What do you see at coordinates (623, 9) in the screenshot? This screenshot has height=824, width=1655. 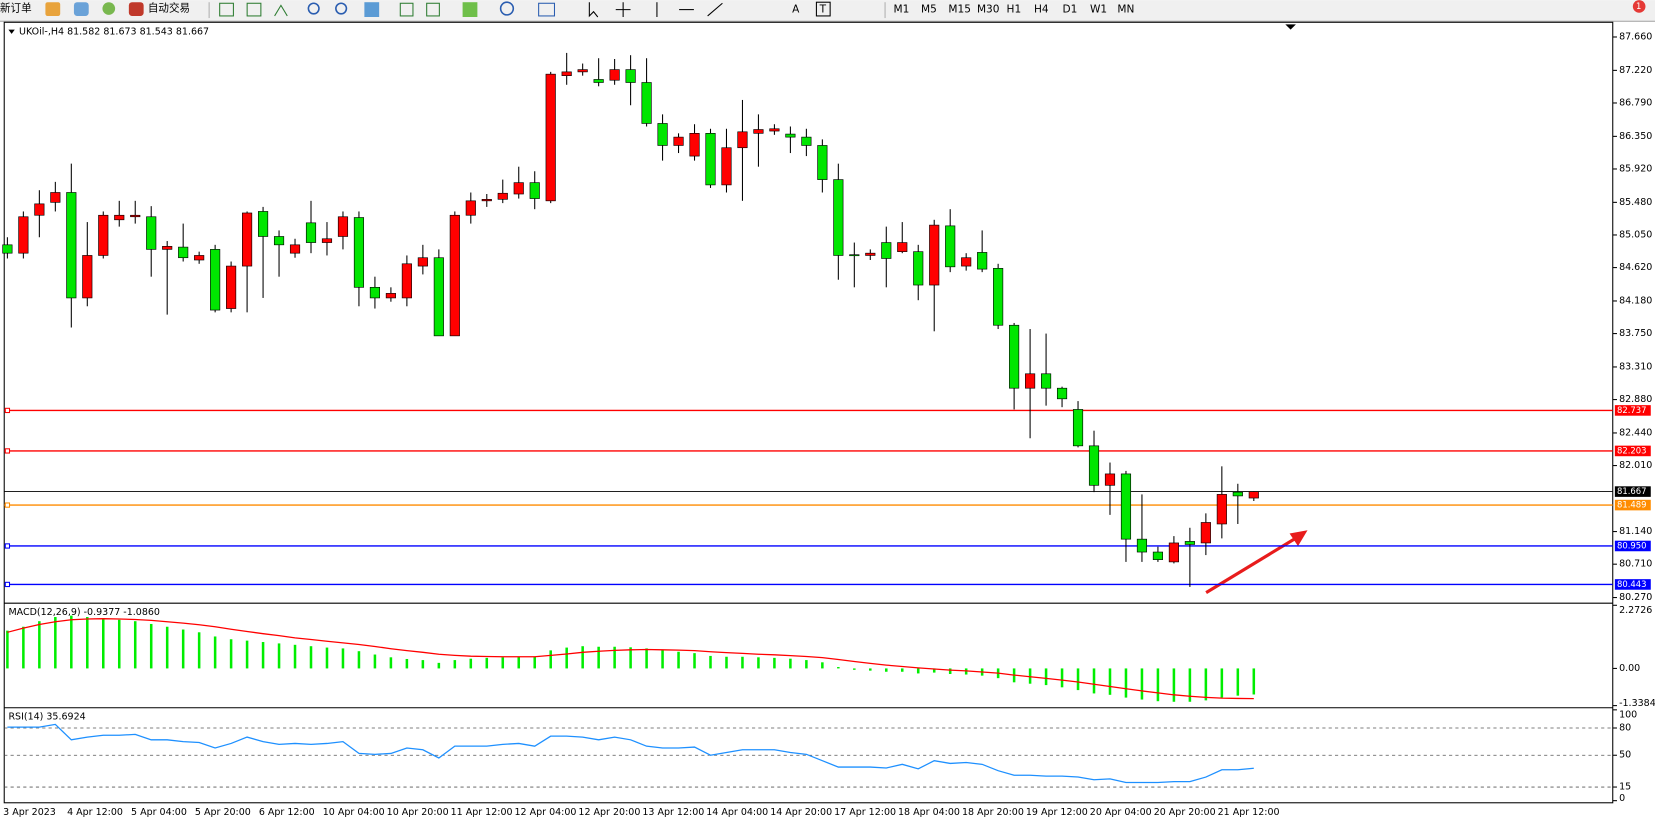 I see `crosshair-tool` at bounding box center [623, 9].